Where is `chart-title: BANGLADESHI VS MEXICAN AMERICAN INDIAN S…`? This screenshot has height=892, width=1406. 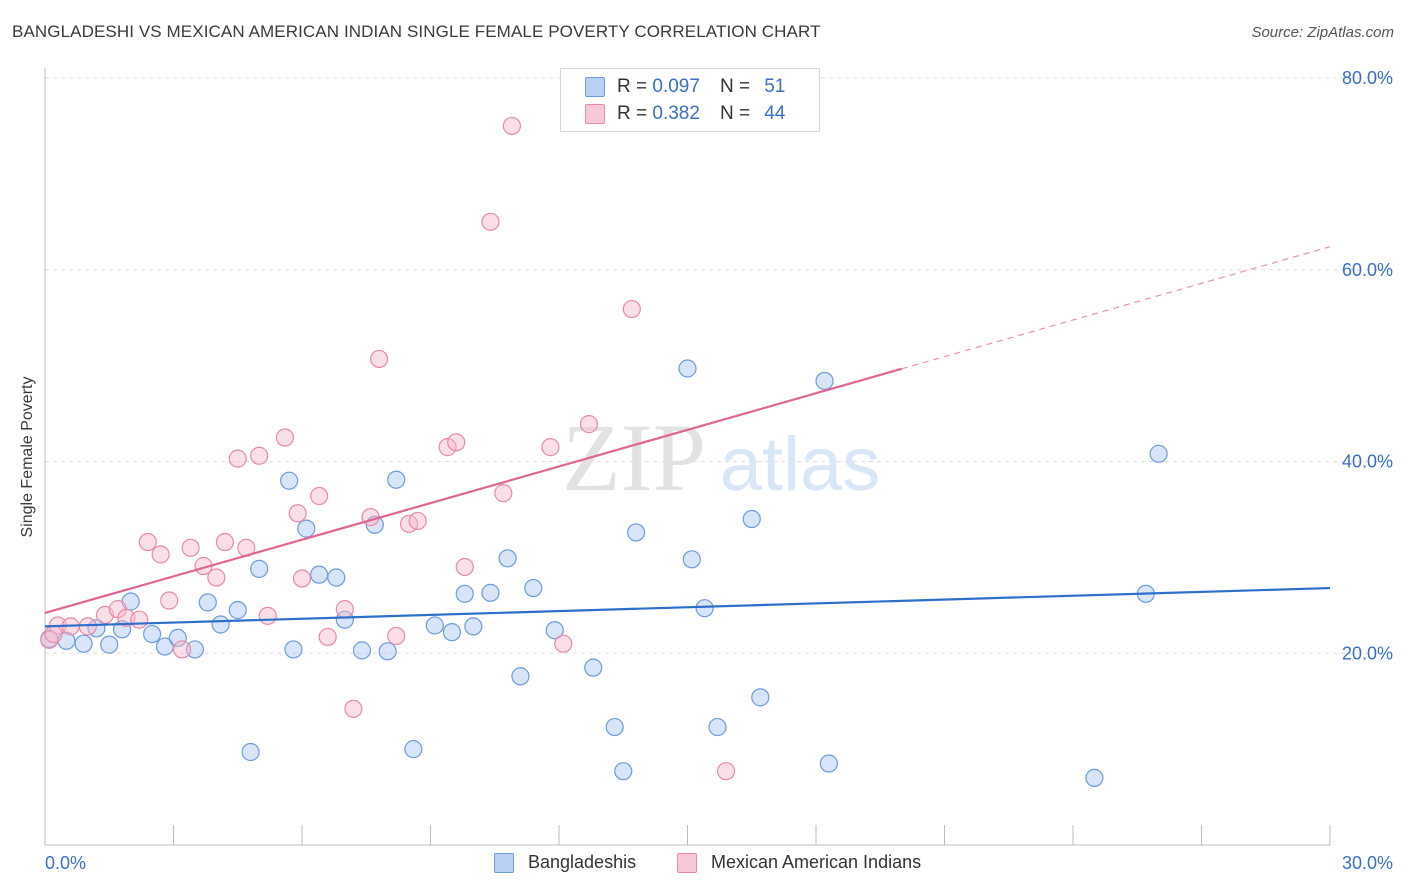 chart-title: BANGLADESHI VS MEXICAN AMERICAN INDIAN S… is located at coordinates (416, 31).